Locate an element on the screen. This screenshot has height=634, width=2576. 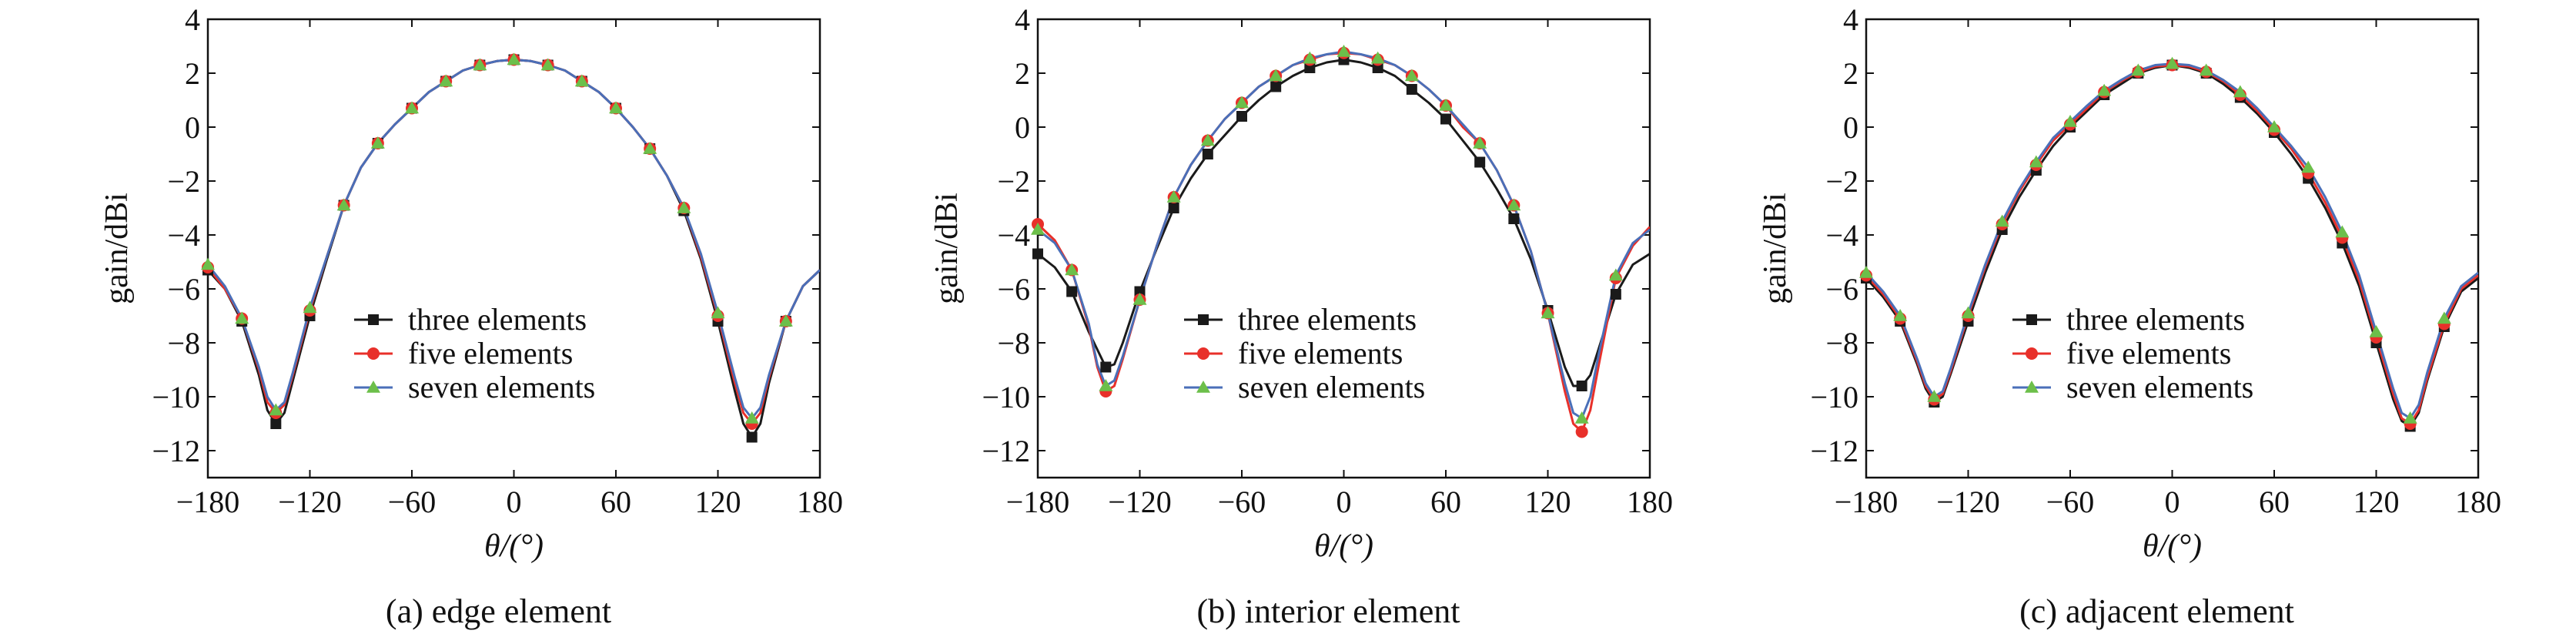
y-tick-label: 0 is located at coordinates (1851, 127).